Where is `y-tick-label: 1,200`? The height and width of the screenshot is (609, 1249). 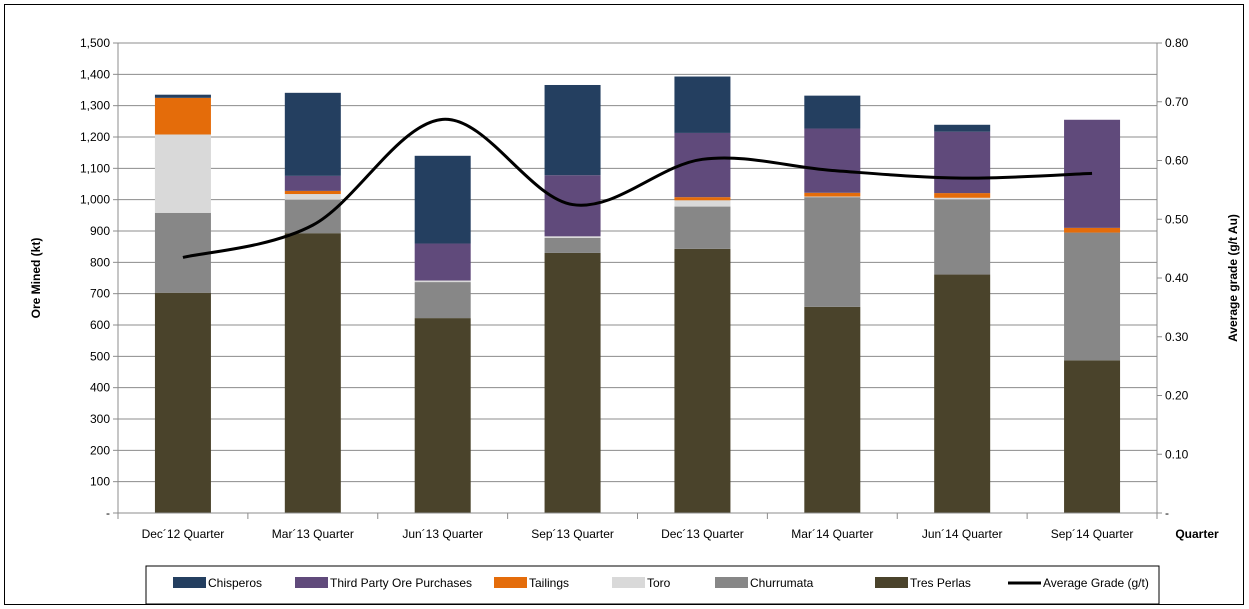
y-tick-label: 1,200 is located at coordinates (95, 137).